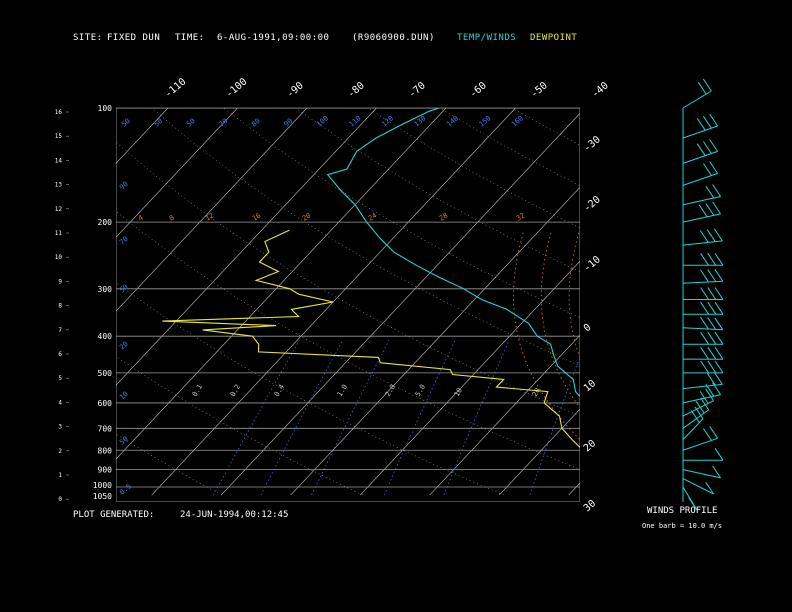 The height and width of the screenshot is (612, 792). What do you see at coordinates (590, 386) in the screenshot?
I see `isotherm-right-label: 10` at bounding box center [590, 386].